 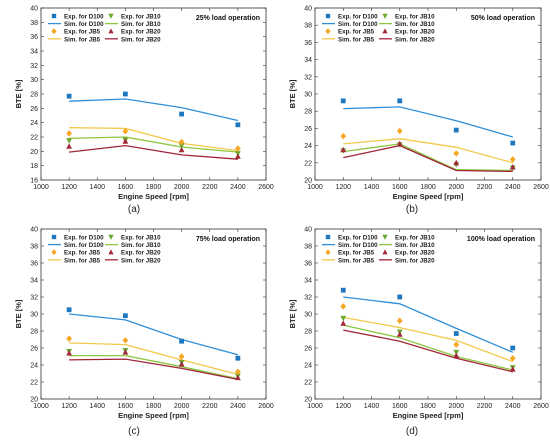 What do you see at coordinates (34, 123) in the screenshot?
I see `y-tick-label: 24` at bounding box center [34, 123].